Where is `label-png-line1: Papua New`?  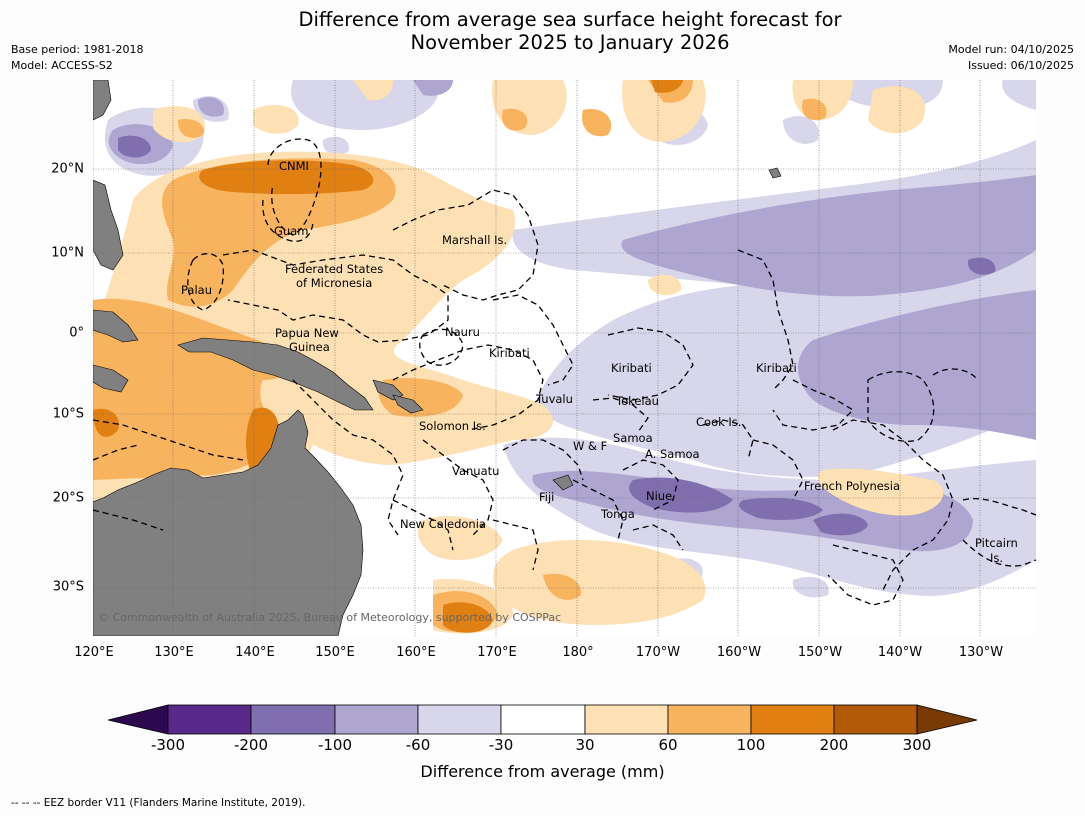
label-png-line1: Papua New is located at coordinates (307, 333).